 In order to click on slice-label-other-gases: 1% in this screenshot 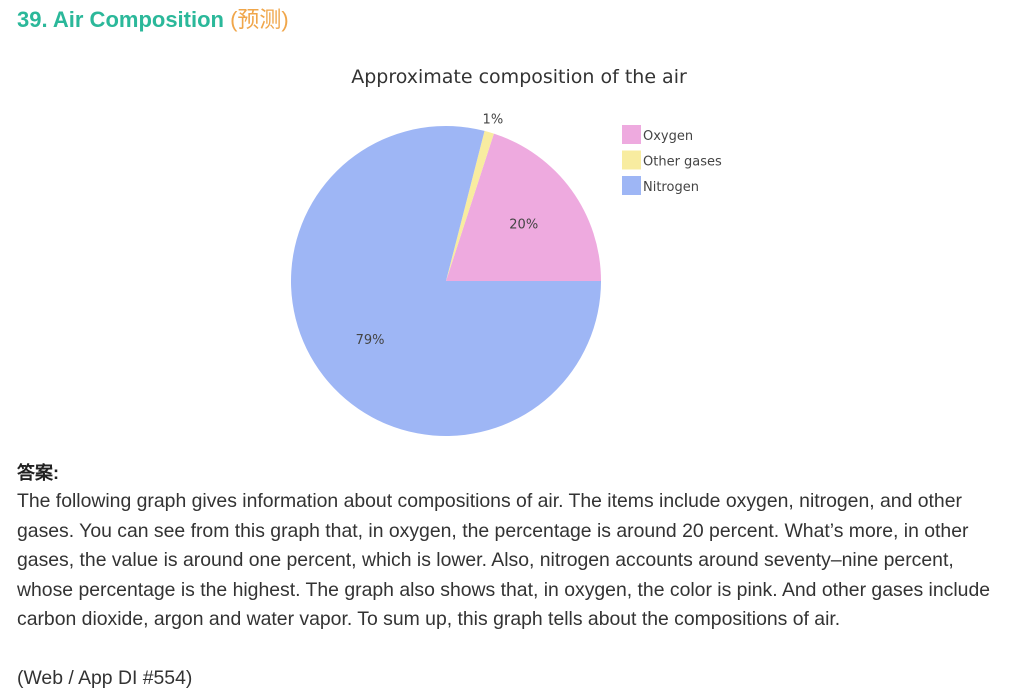, I will do `click(493, 120)`.